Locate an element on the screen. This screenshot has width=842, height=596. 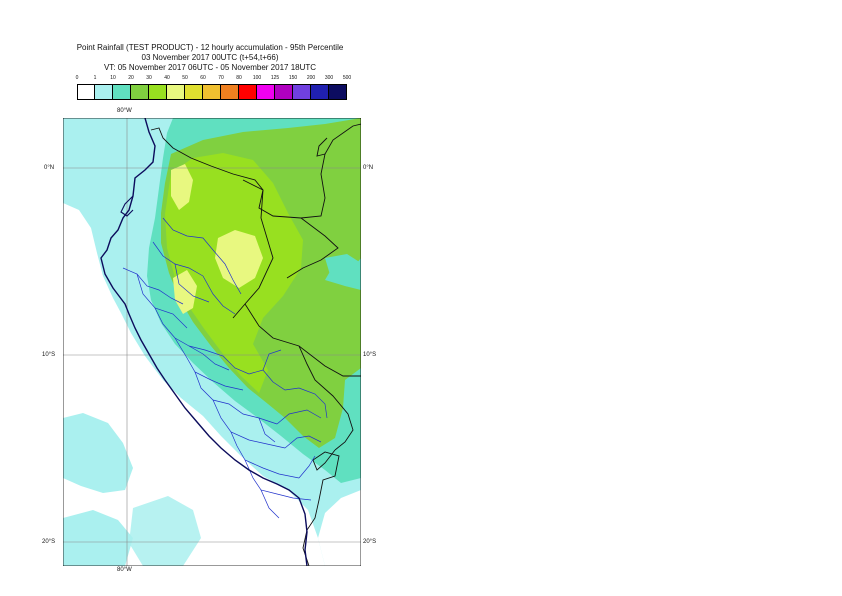
legend-tick-label: 300 is located at coordinates (329, 78).